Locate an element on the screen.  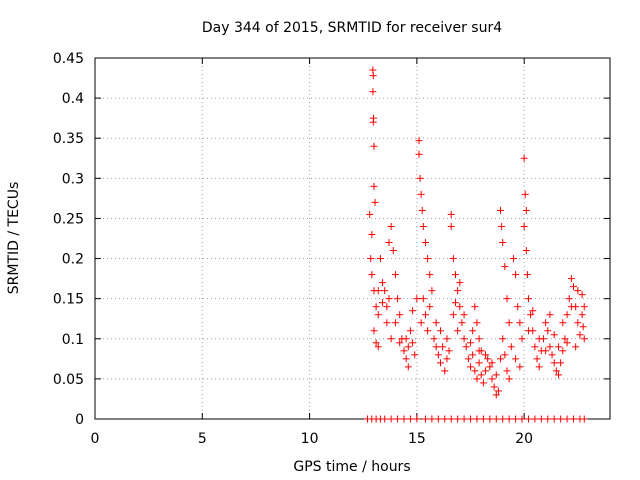
y-tick-label: 0 is located at coordinates (79, 420).